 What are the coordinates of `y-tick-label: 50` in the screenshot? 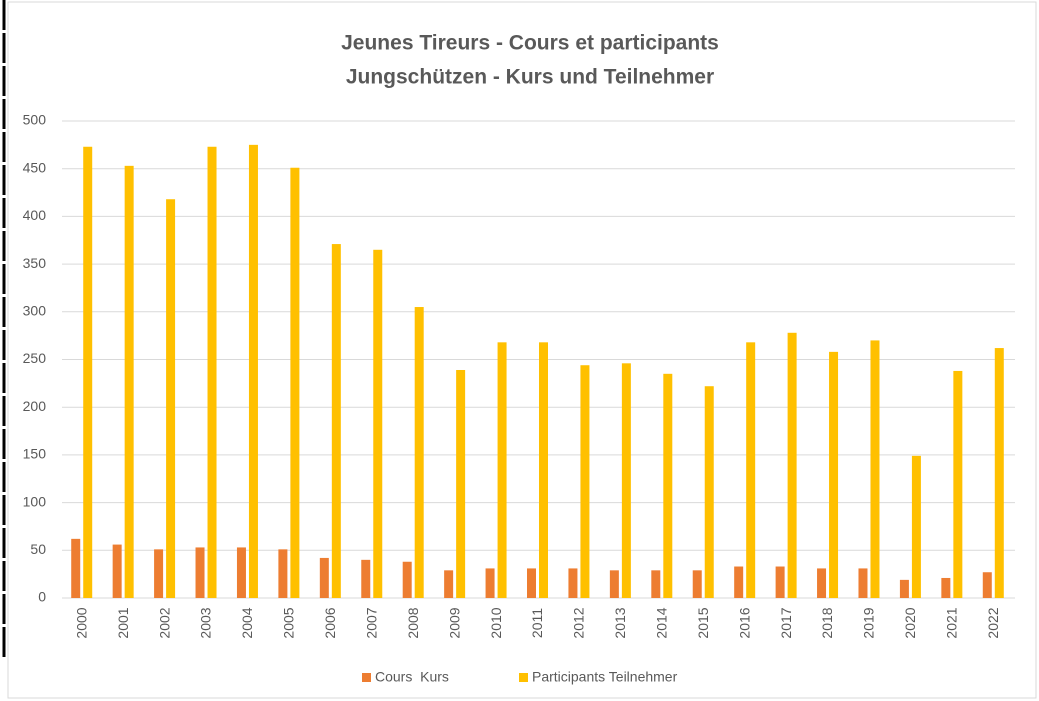 It's located at (38, 549).